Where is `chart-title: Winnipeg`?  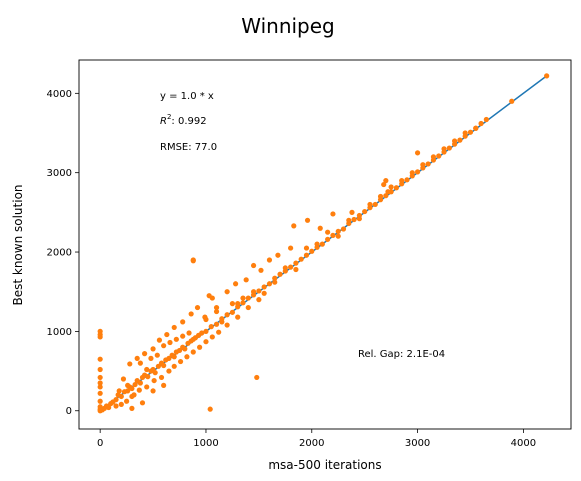 chart-title: Winnipeg is located at coordinates (288, 26).